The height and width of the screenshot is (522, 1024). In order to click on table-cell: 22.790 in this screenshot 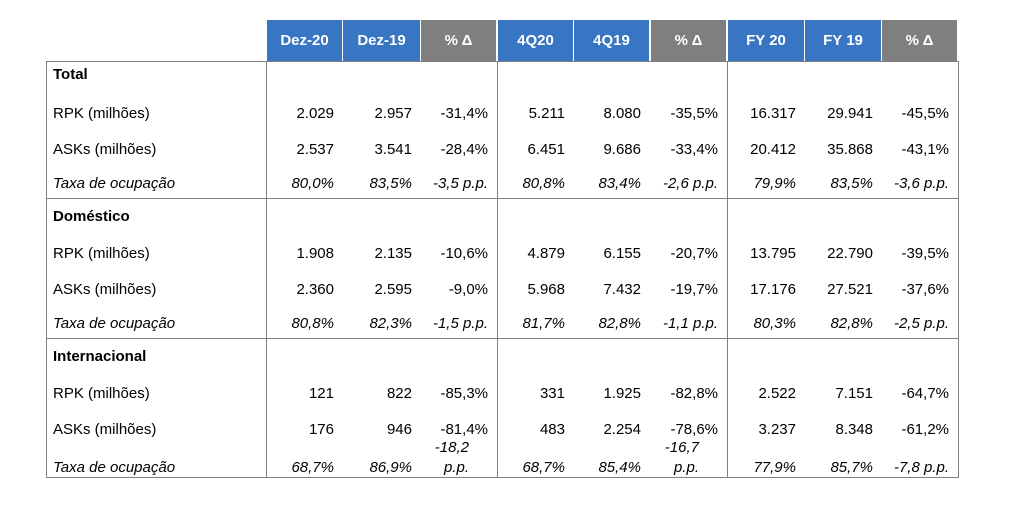, I will do `click(850, 253)`.